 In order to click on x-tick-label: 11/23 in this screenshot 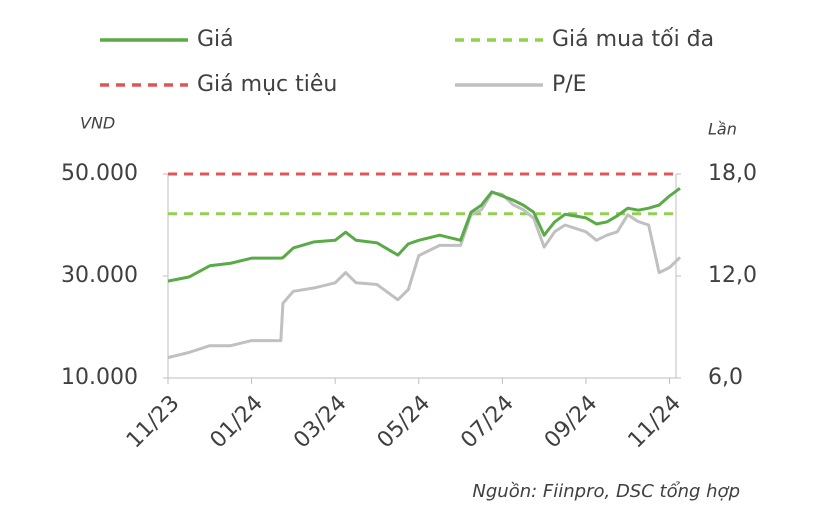, I will do `click(153, 422)`.